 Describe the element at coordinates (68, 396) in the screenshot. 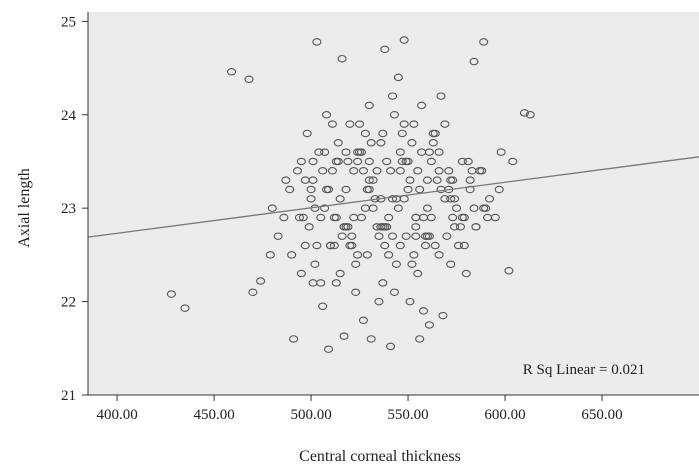

I see `y-tick-label: 21` at that location.